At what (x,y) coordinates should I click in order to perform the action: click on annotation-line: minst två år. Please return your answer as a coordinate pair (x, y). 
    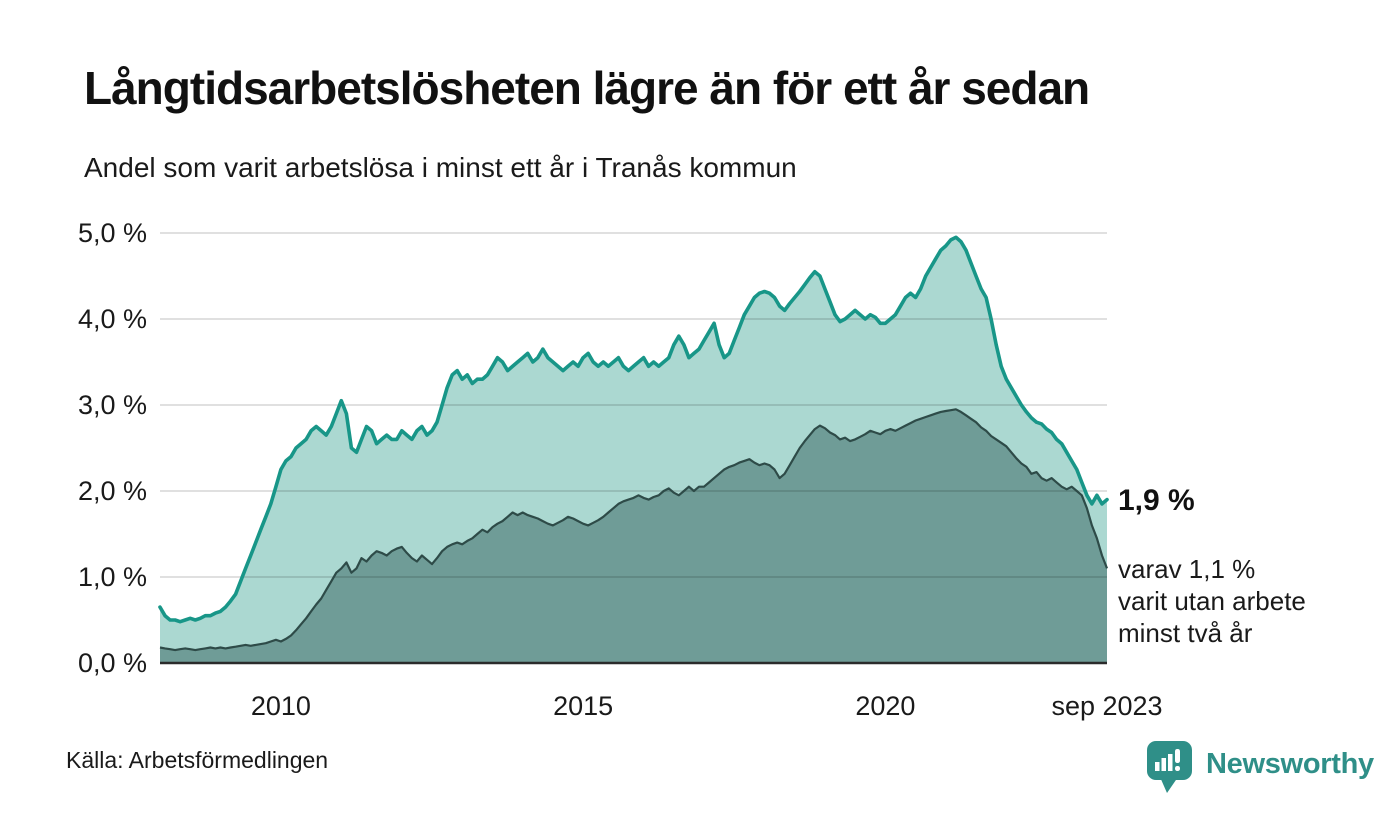
    Looking at the image, I should click on (1185, 633).